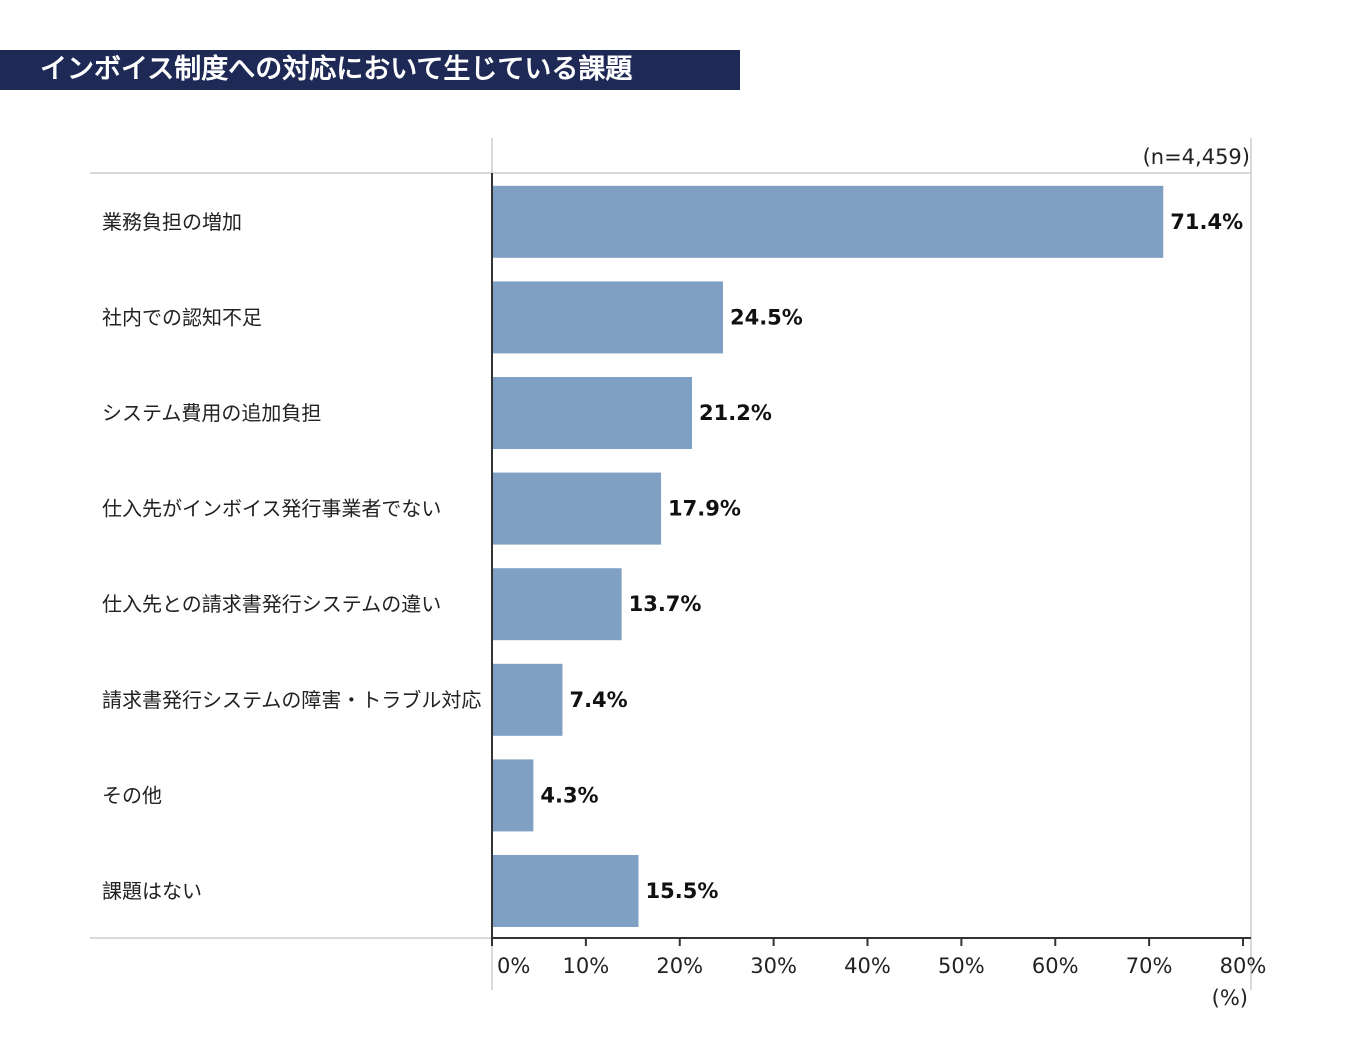 The width and height of the screenshot is (1350, 1060). I want to click on category-label: 仕入先との請求書発行システムの違い, so click(271, 604).